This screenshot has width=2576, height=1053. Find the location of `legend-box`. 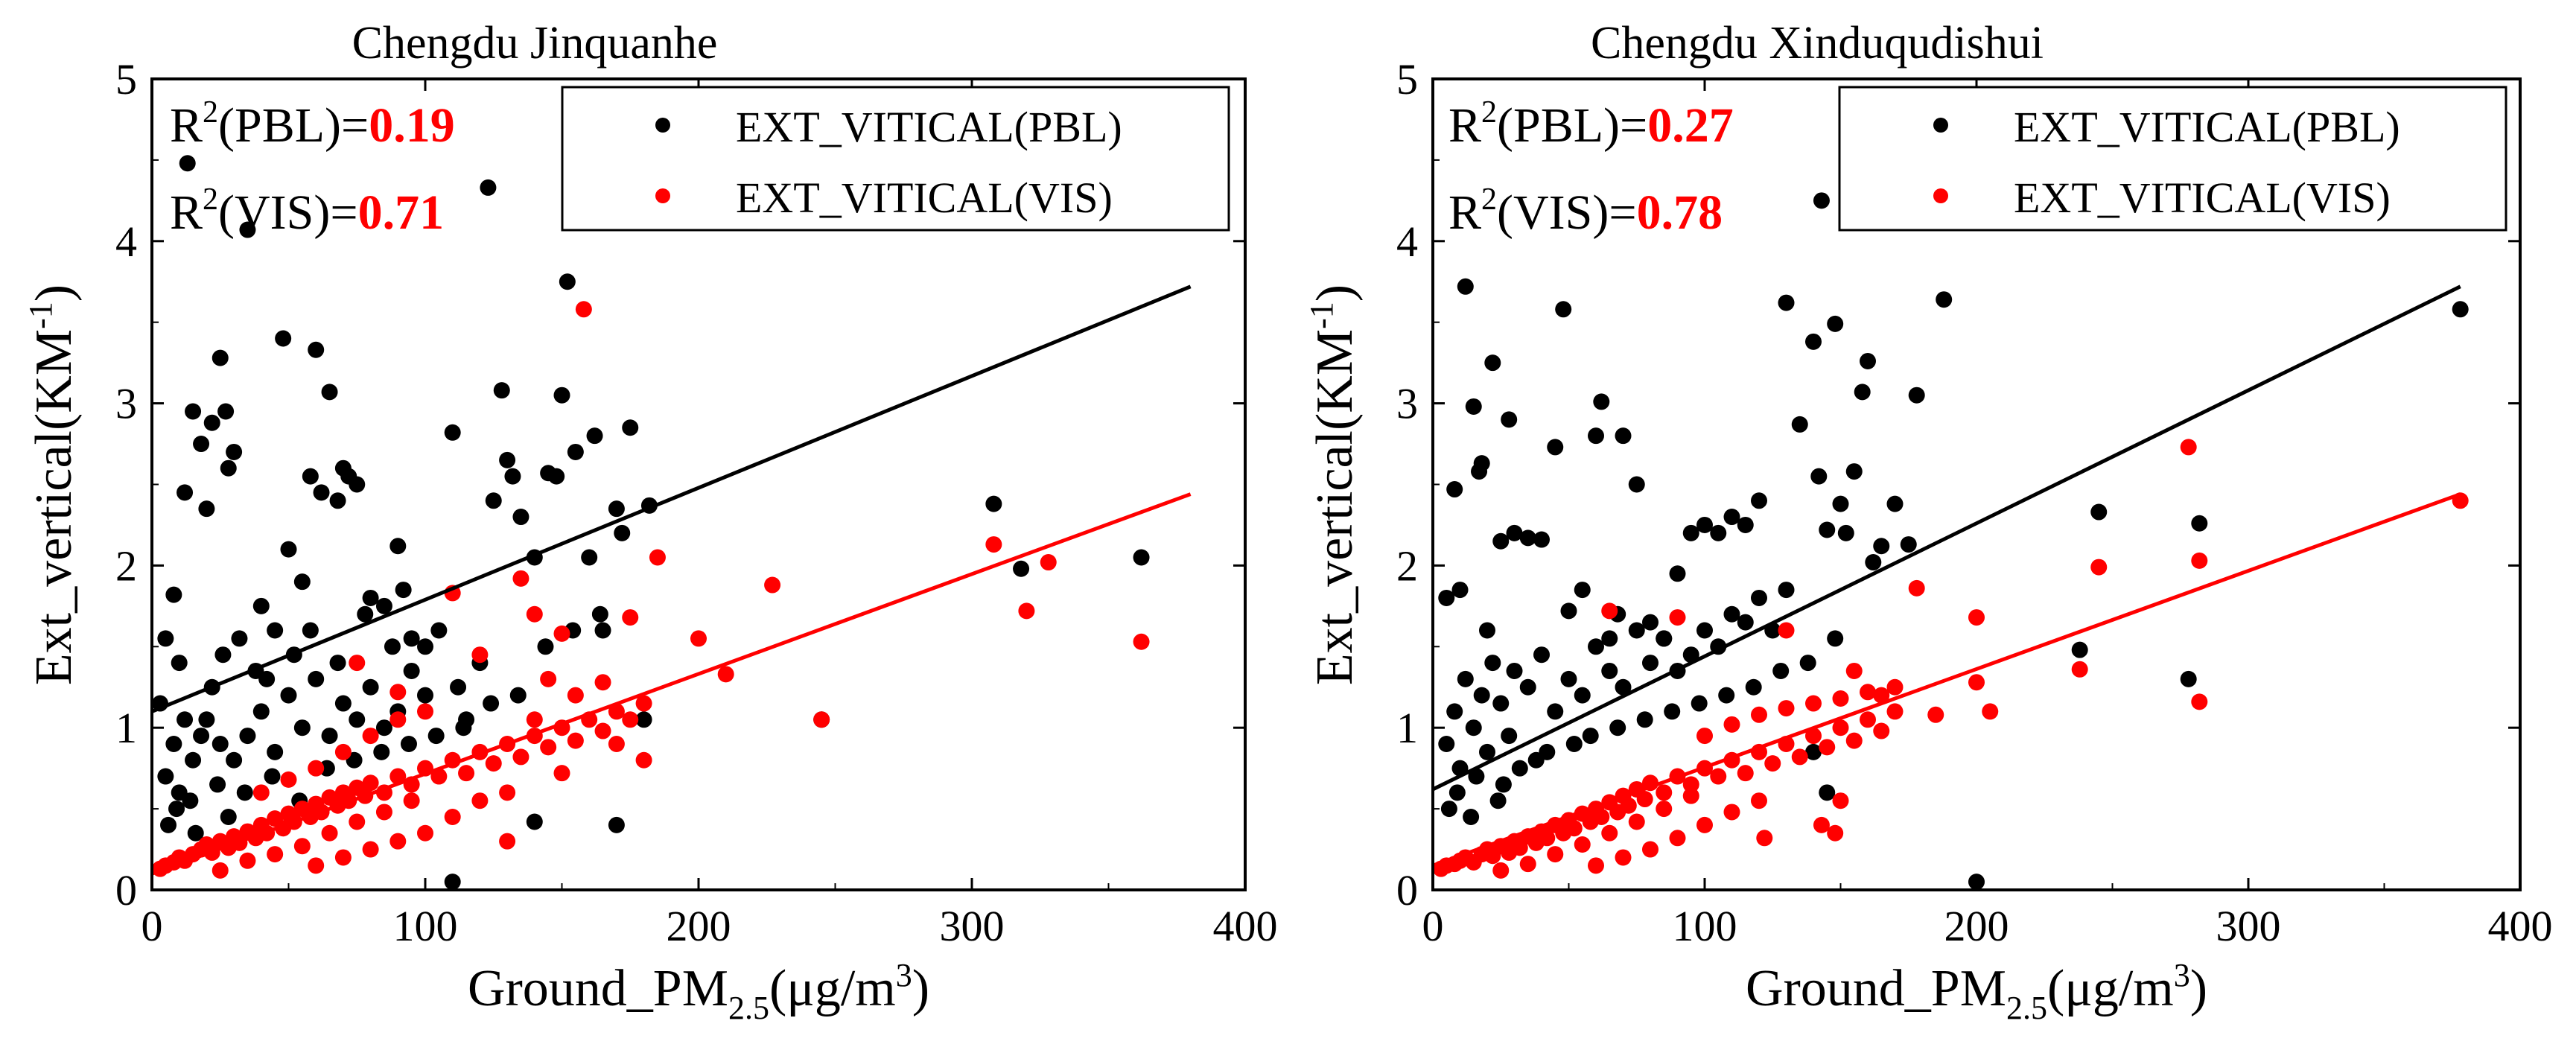

legend-box is located at coordinates (2172, 159).